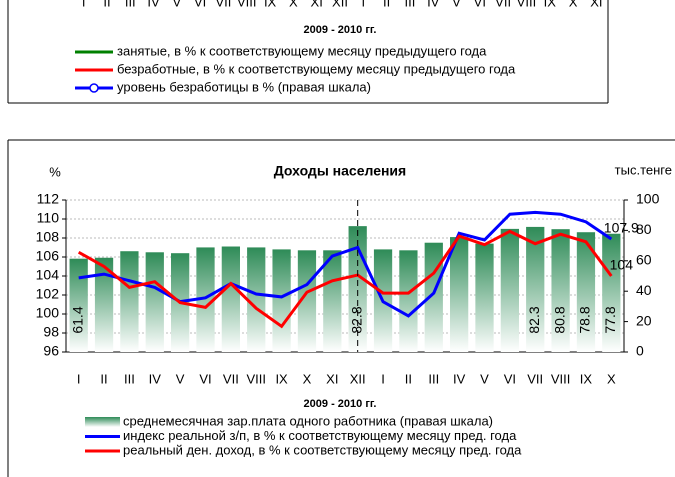 The image size is (675, 477). What do you see at coordinates (610, 319) in the screenshot?
I see `bar-value-label: 77.8` at bounding box center [610, 319].